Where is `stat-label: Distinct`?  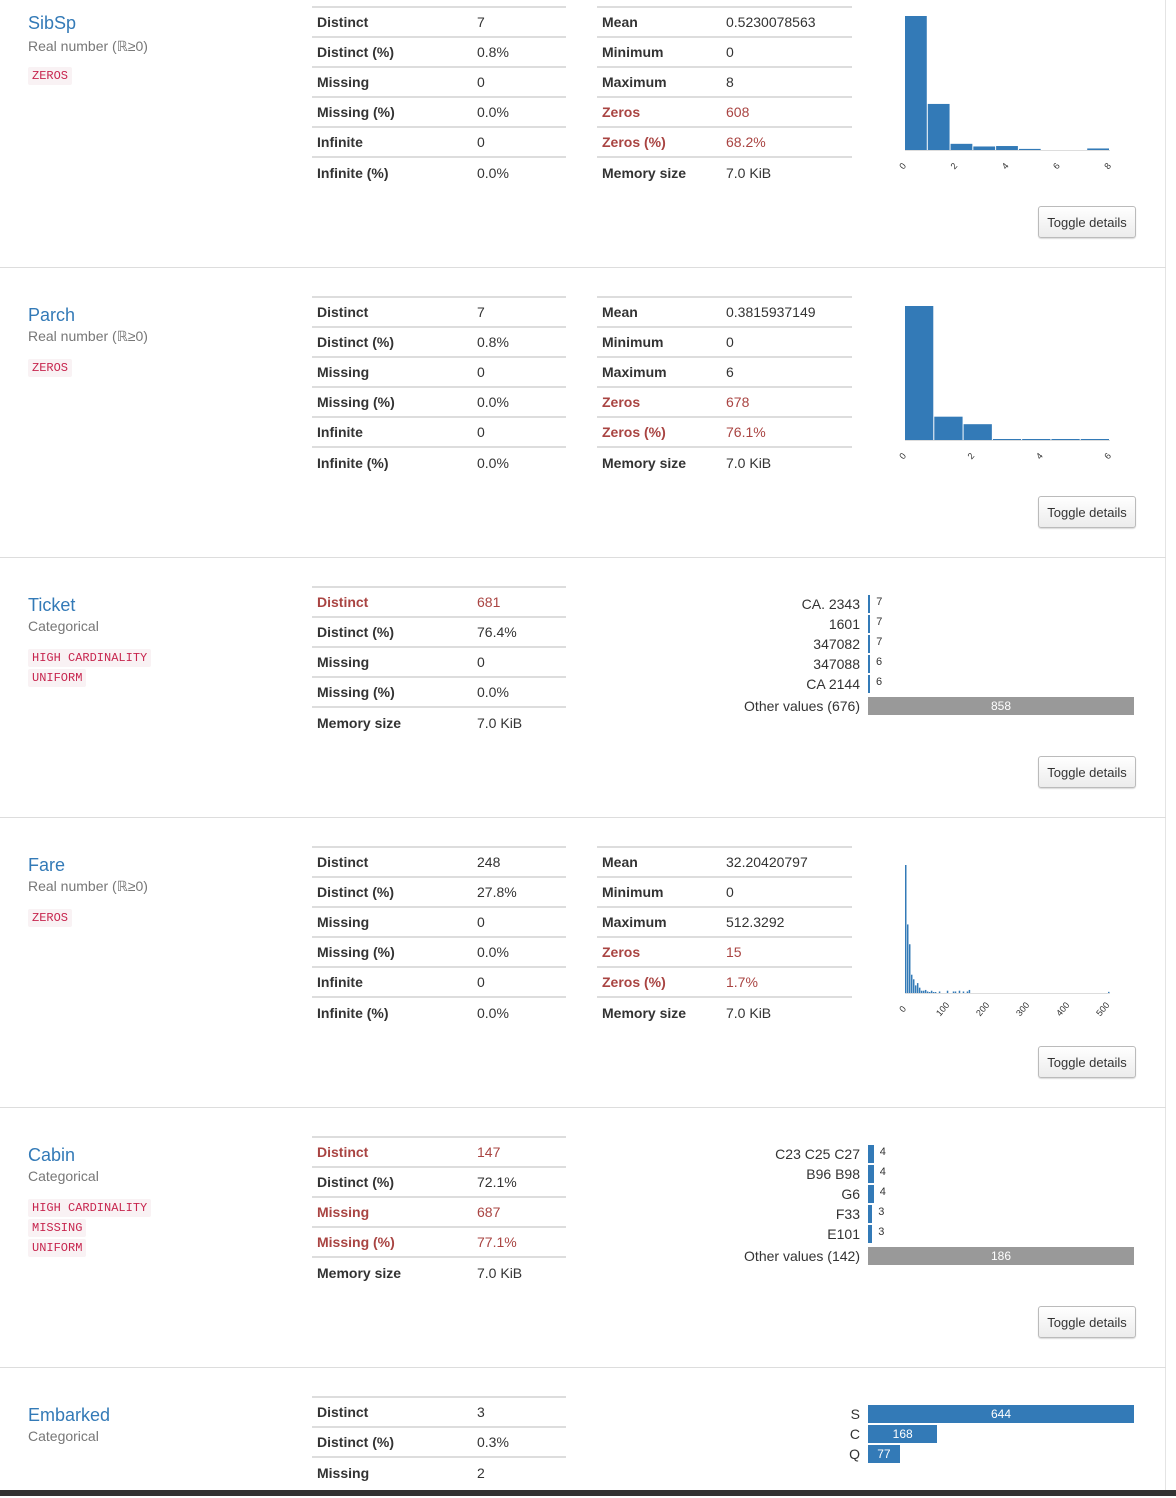 stat-label: Distinct is located at coordinates (392, 21).